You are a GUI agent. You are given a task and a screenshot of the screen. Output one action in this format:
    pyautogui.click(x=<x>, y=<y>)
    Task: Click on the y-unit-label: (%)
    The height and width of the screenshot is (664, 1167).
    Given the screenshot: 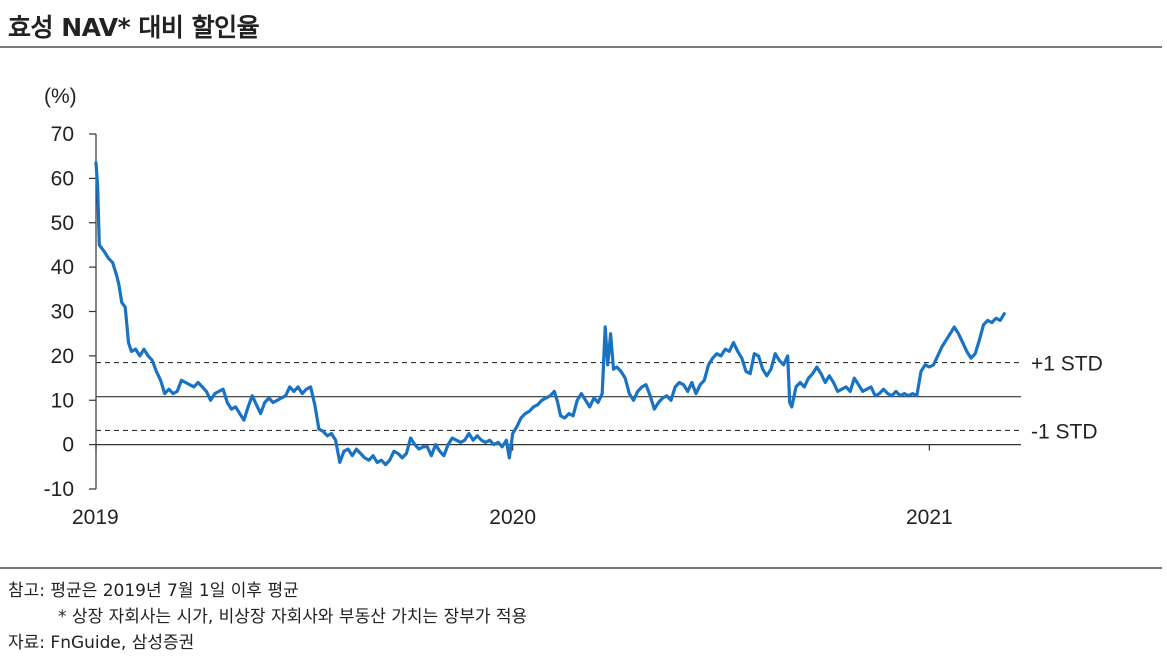 What is the action you would take?
    pyautogui.click(x=60, y=96)
    